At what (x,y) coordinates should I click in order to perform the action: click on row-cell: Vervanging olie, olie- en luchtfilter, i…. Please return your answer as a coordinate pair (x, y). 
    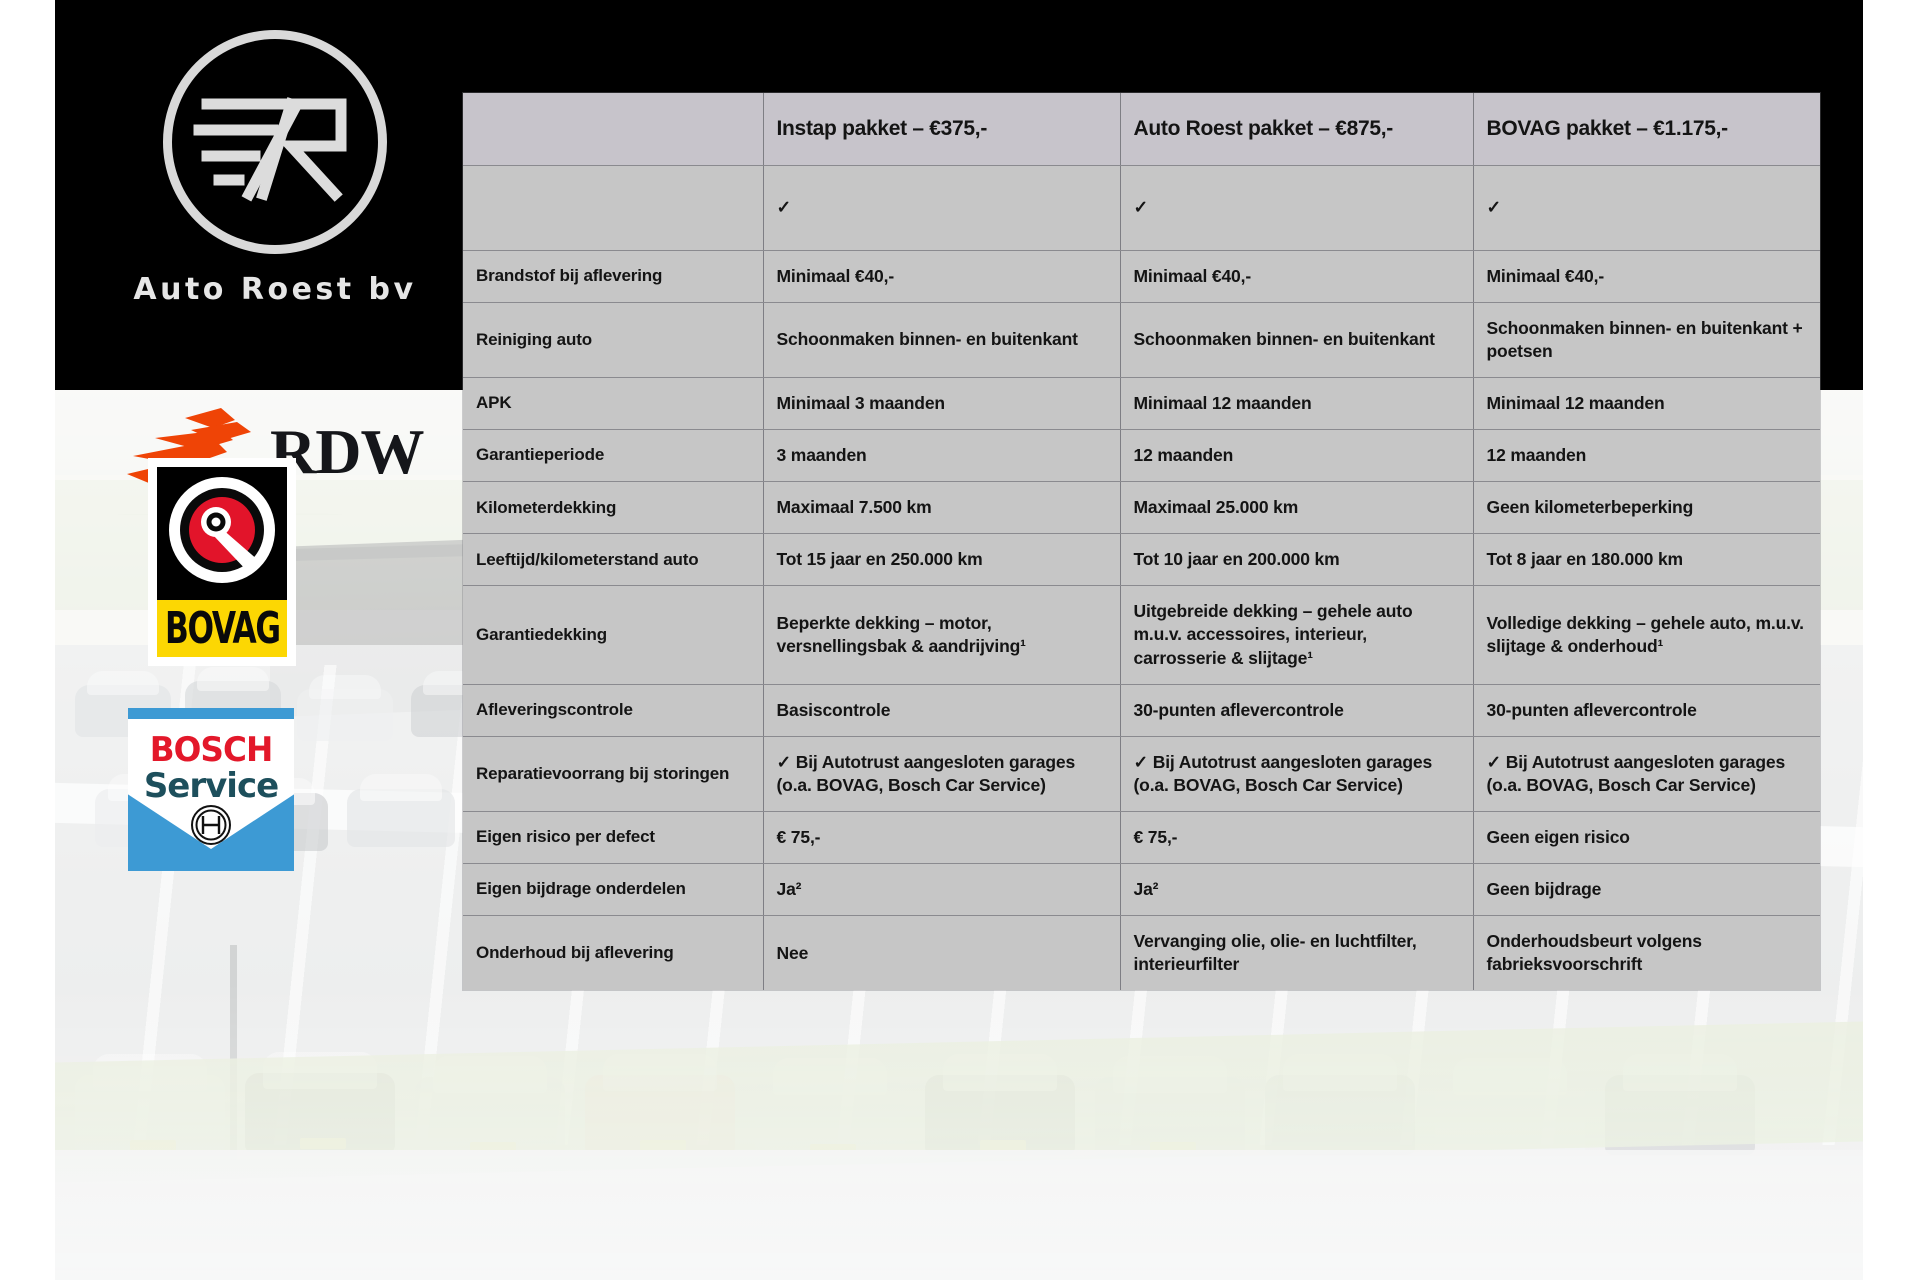
    Looking at the image, I should click on (1297, 953).